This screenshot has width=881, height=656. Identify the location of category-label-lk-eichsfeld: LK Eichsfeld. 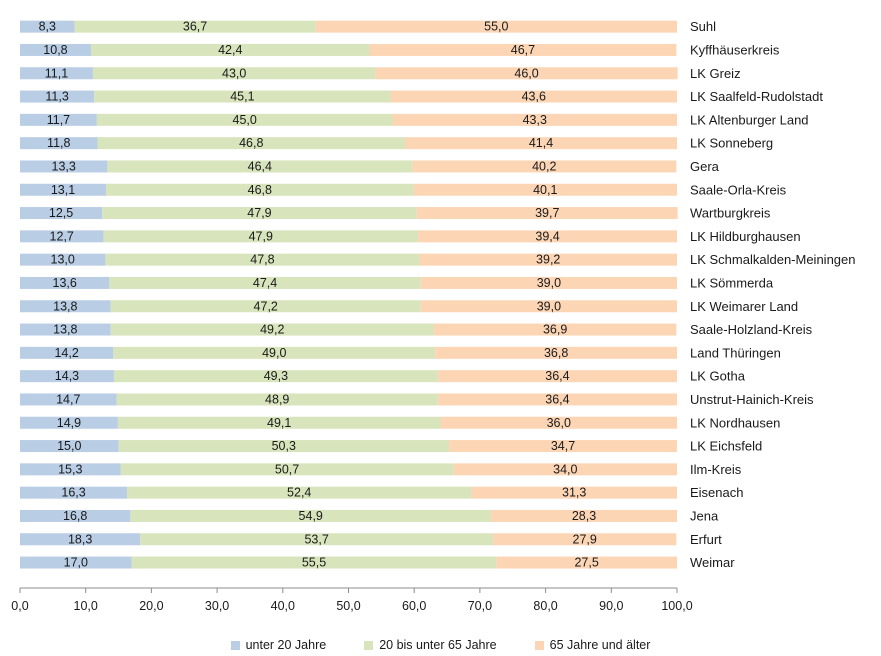
(726, 446).